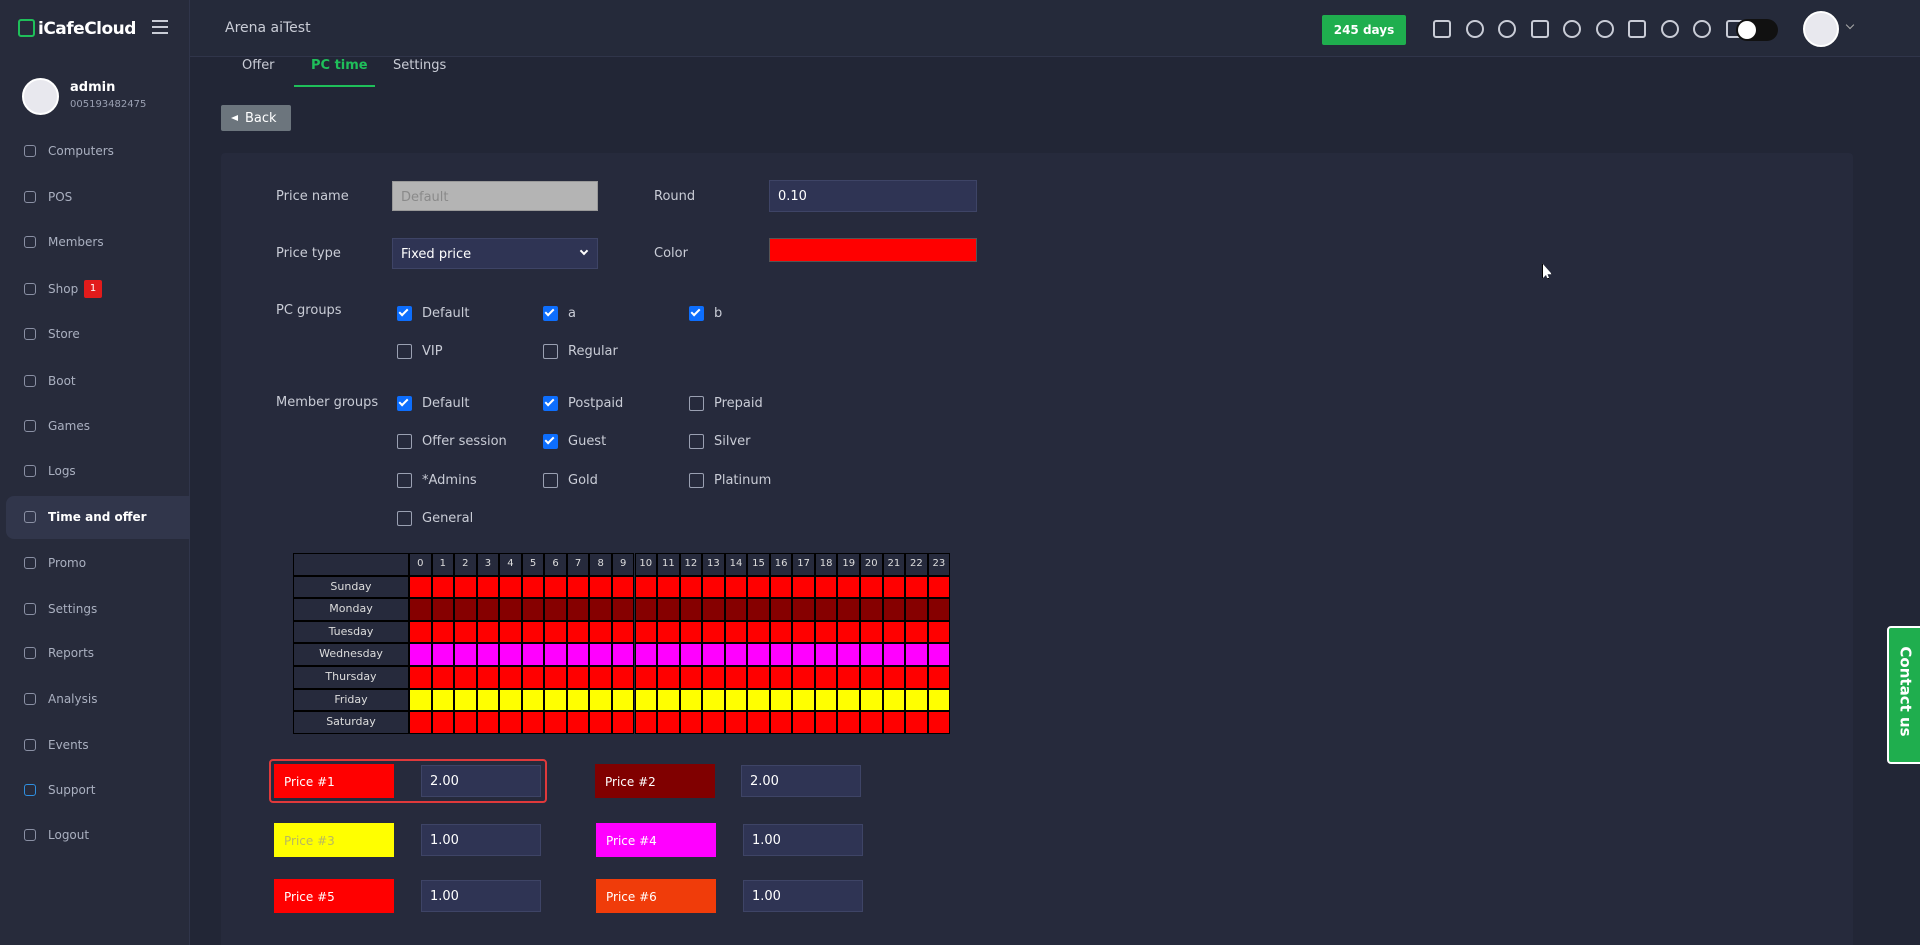  I want to click on menu-item: Logout, so click(69, 835).